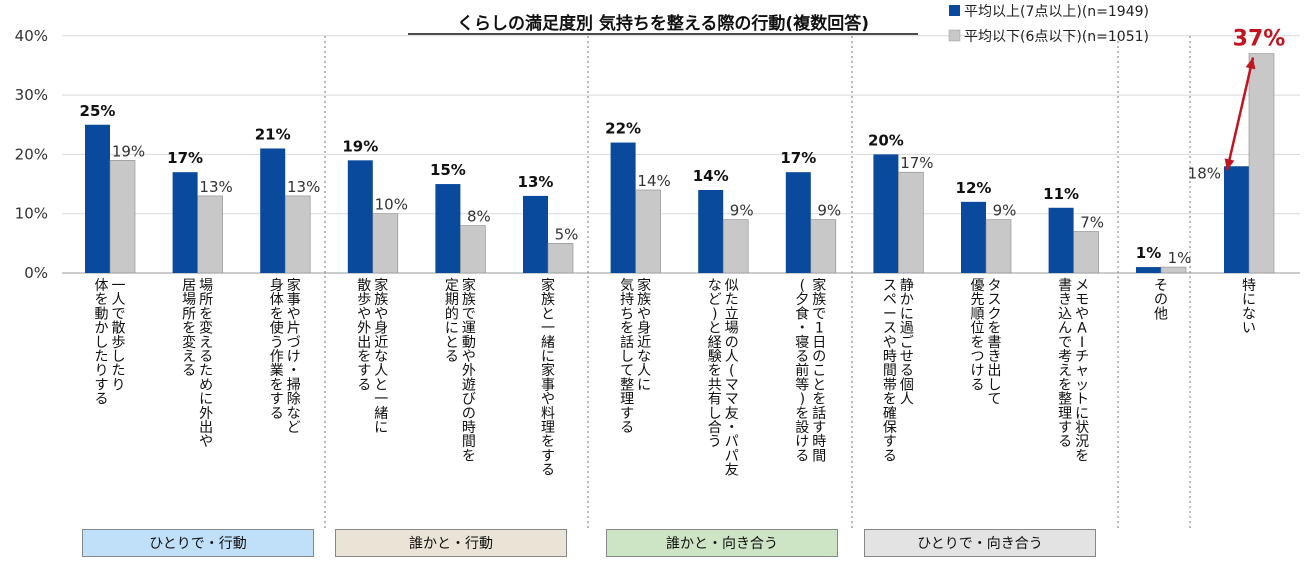 The width and height of the screenshot is (1306, 563). What do you see at coordinates (364, 335) in the screenshot?
I see `category-label: 散歩や外出をする` at bounding box center [364, 335].